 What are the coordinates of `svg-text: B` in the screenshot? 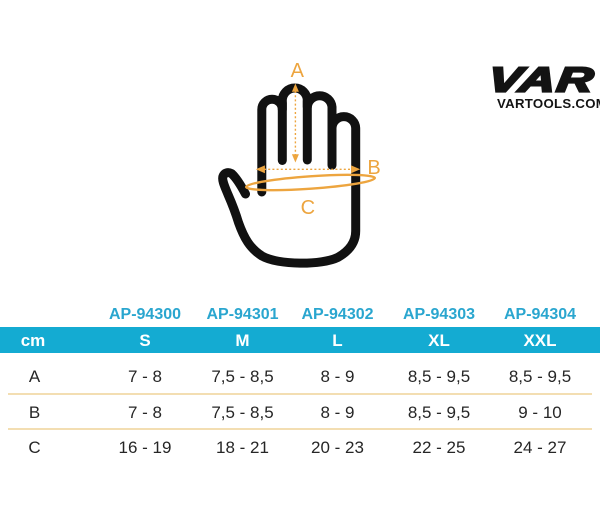 It's located at (373, 168).